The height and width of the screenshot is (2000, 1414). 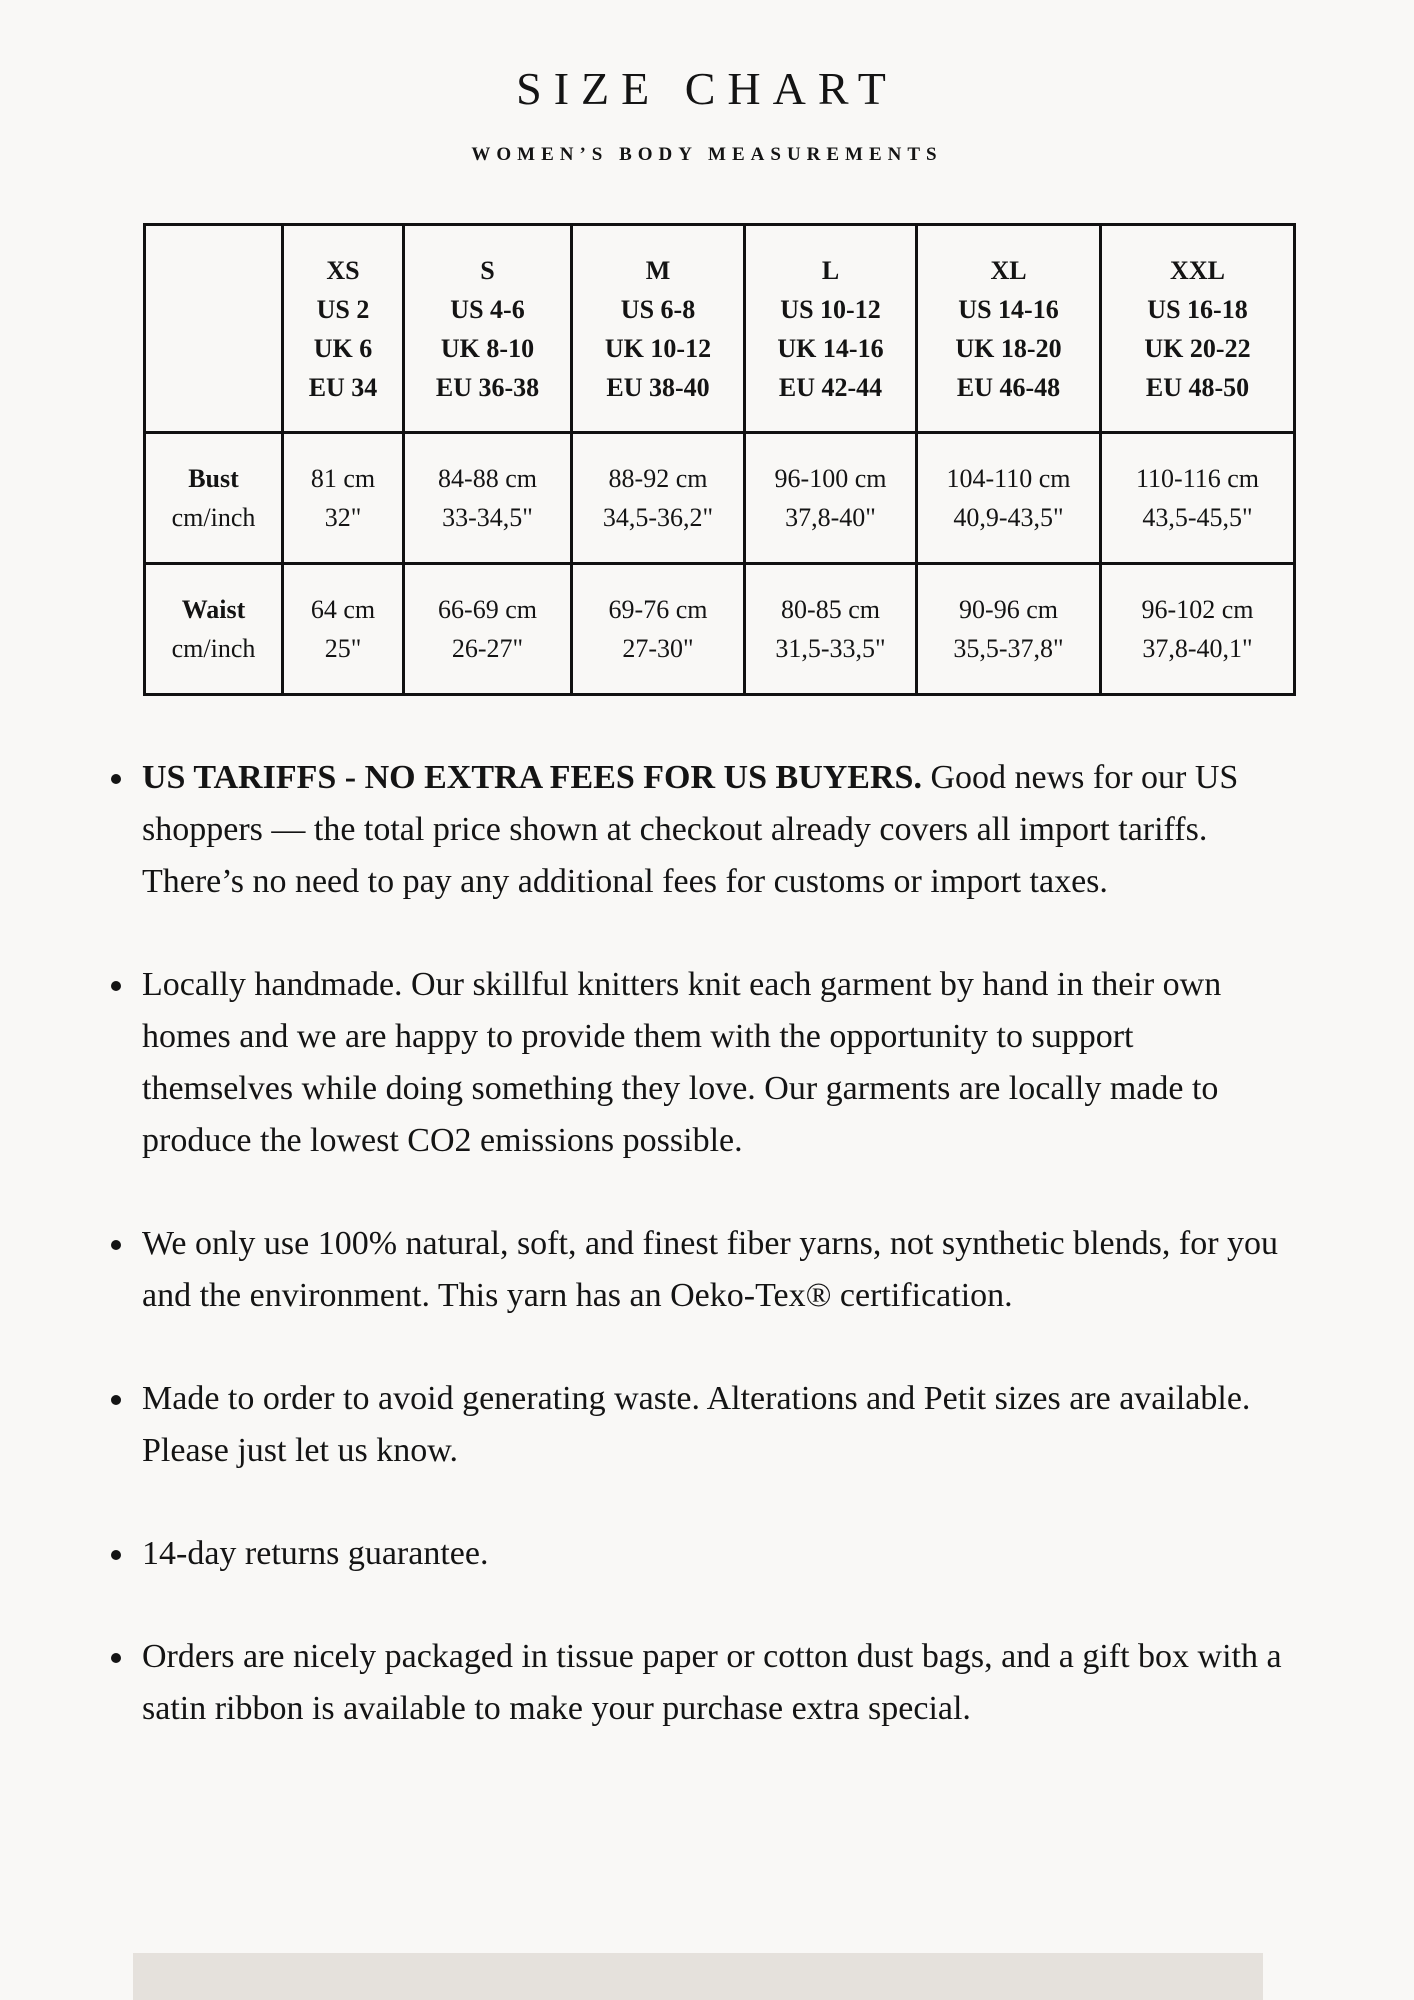 I want to click on waist-inch: 31,5-33,5", so click(x=830, y=648).